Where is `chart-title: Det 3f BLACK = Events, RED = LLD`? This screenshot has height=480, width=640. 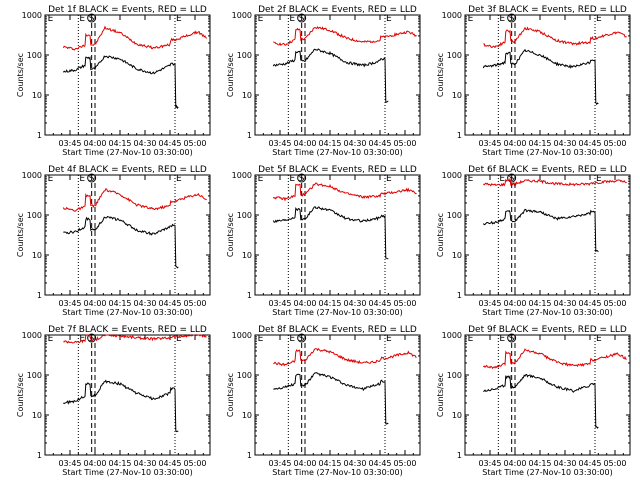
chart-title: Det 3f BLACK = Events, RED = LLD is located at coordinates (547, 10).